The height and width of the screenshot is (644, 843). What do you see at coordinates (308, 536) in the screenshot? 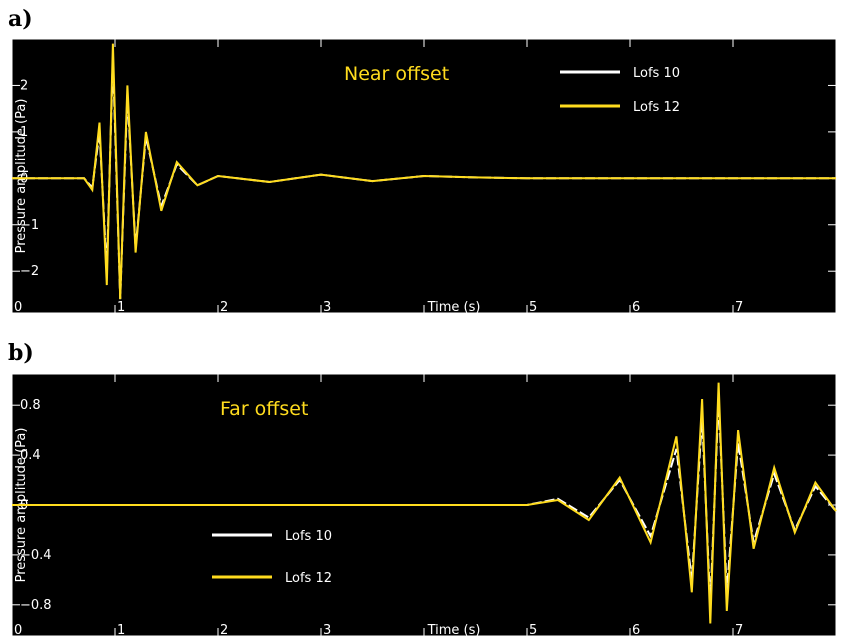
I see `legend-label-1-0: Lofs 10` at bounding box center [308, 536].